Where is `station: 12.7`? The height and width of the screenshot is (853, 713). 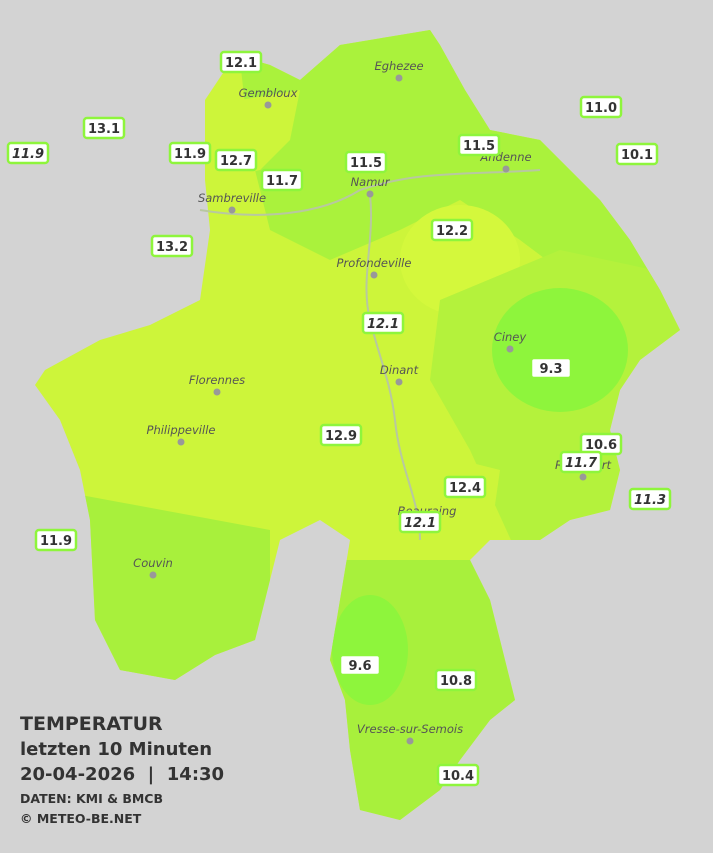 station: 12.7 is located at coordinates (236, 160).